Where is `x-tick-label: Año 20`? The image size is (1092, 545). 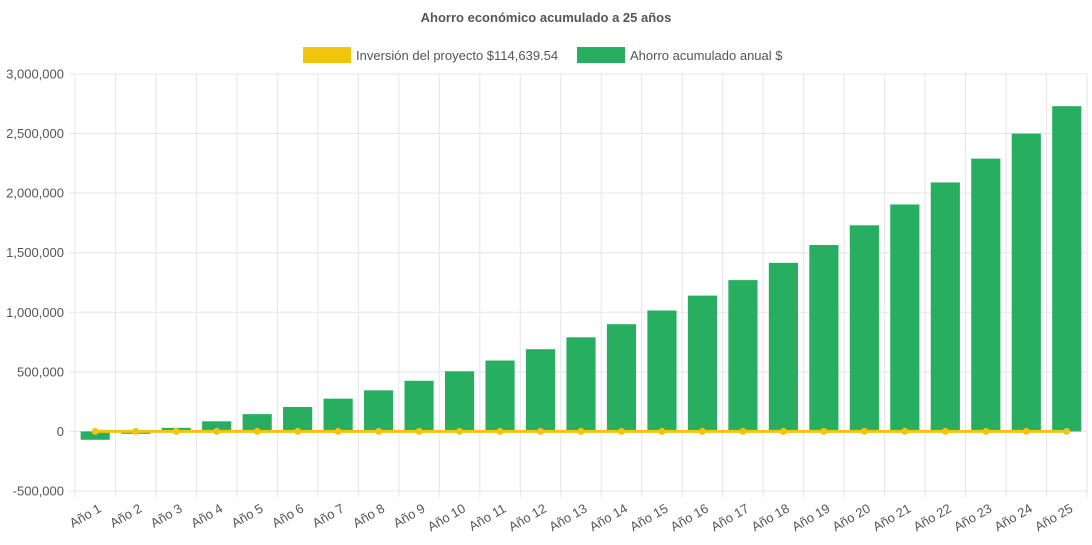
x-tick-label: Año 20 is located at coordinates (851, 518).